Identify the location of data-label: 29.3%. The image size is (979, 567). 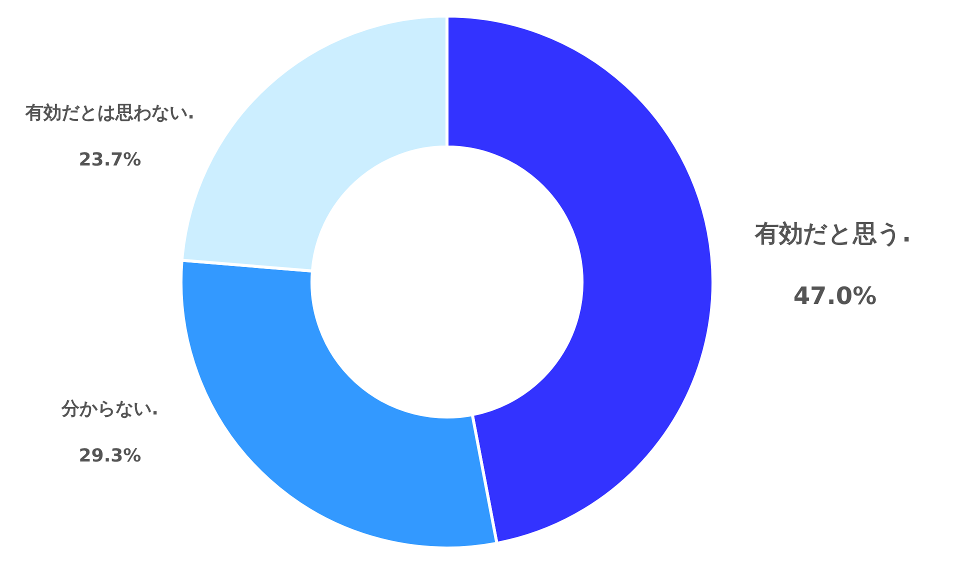
(110, 455).